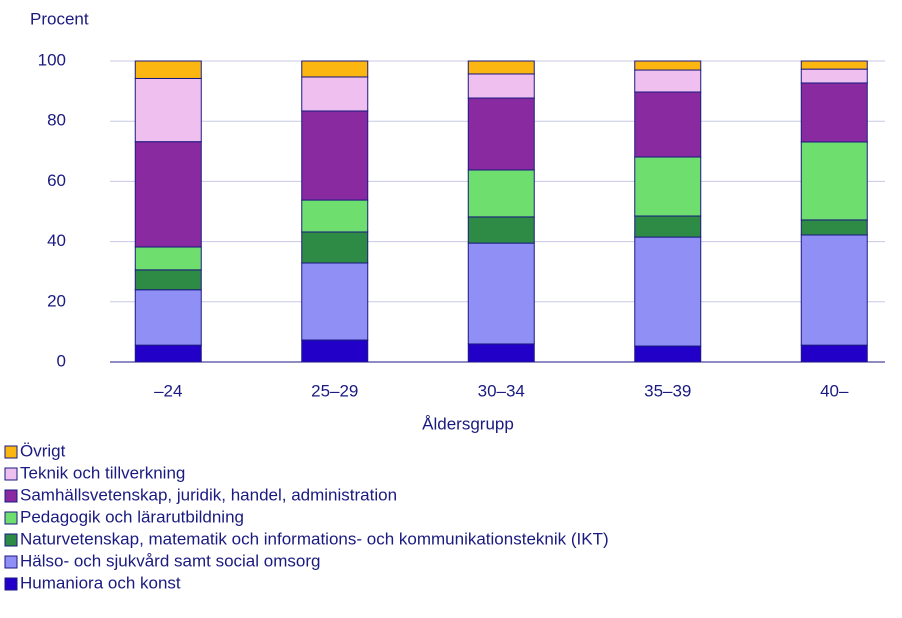  What do you see at coordinates (132, 516) in the screenshot?
I see `legend-label: Pedagogik och lärarutbildning` at bounding box center [132, 516].